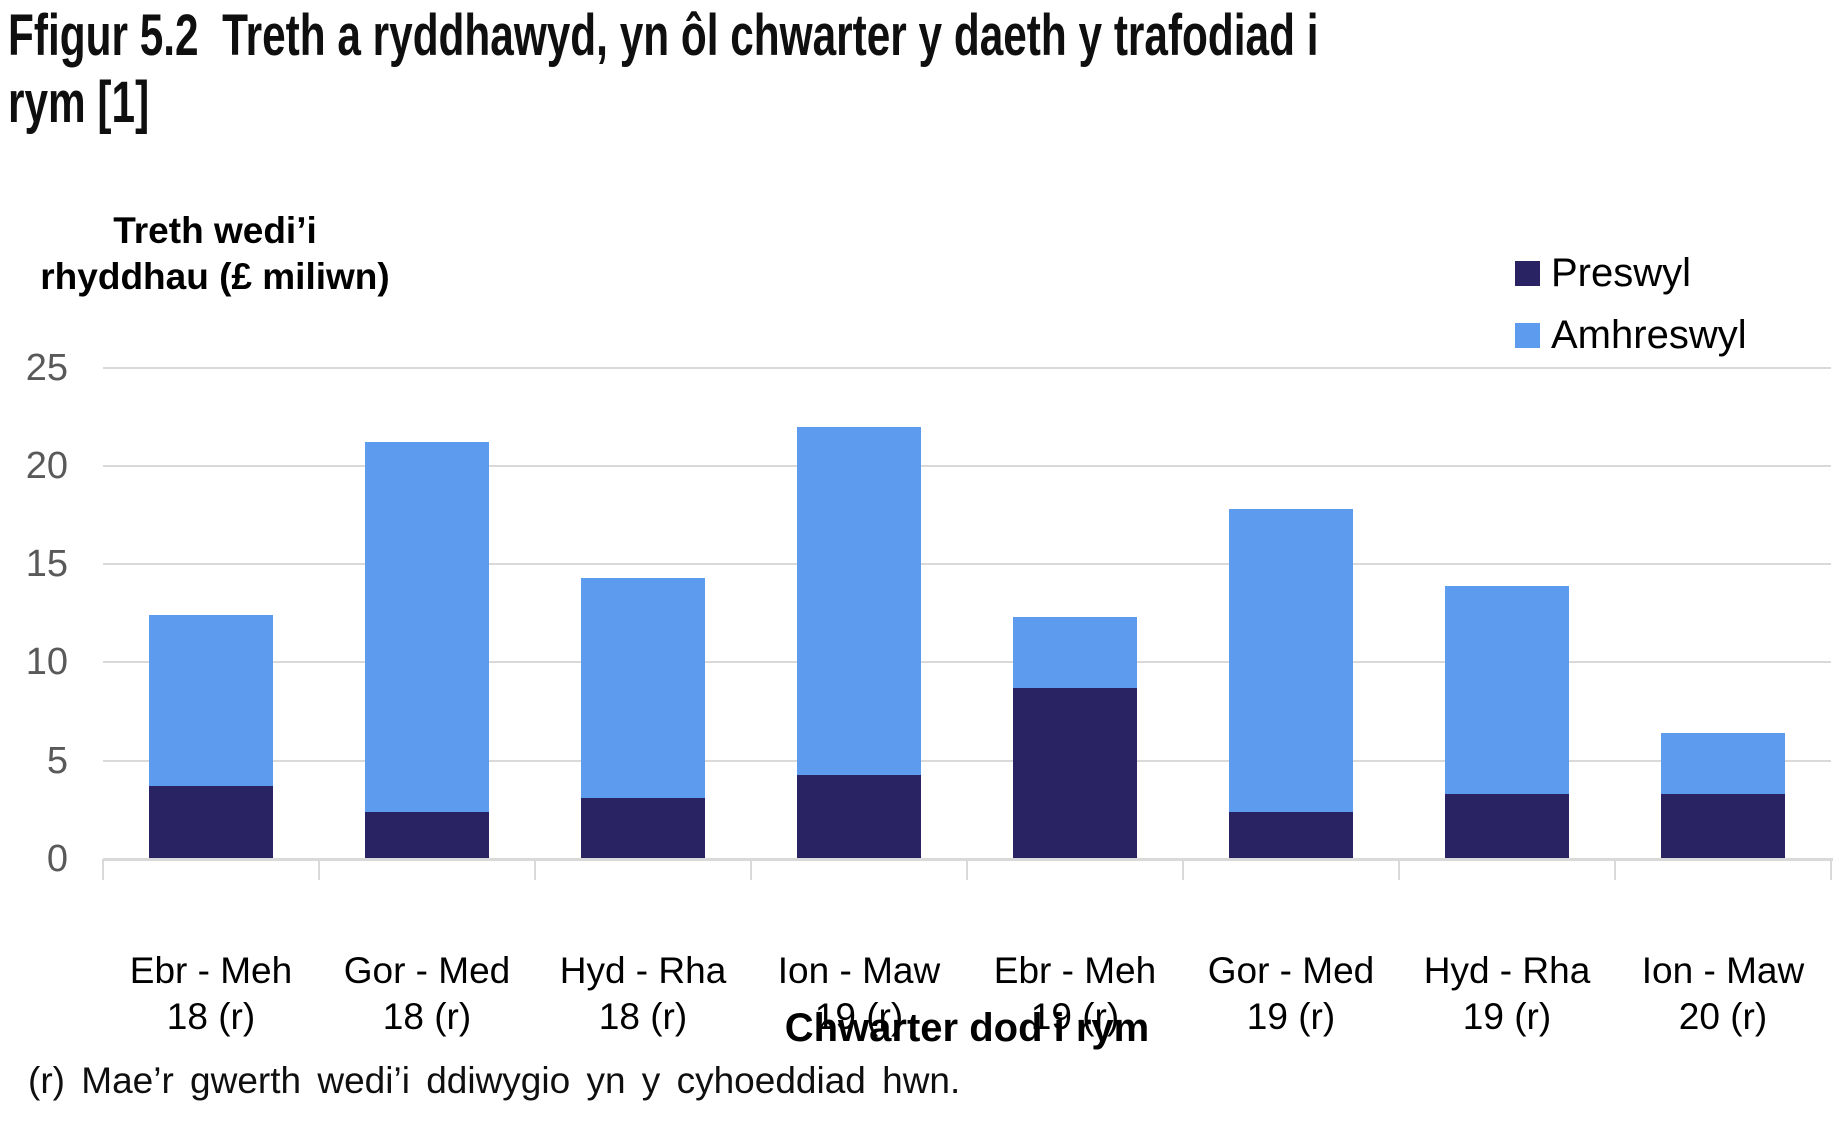  I want to click on x-axis-line, so click(968, 859).